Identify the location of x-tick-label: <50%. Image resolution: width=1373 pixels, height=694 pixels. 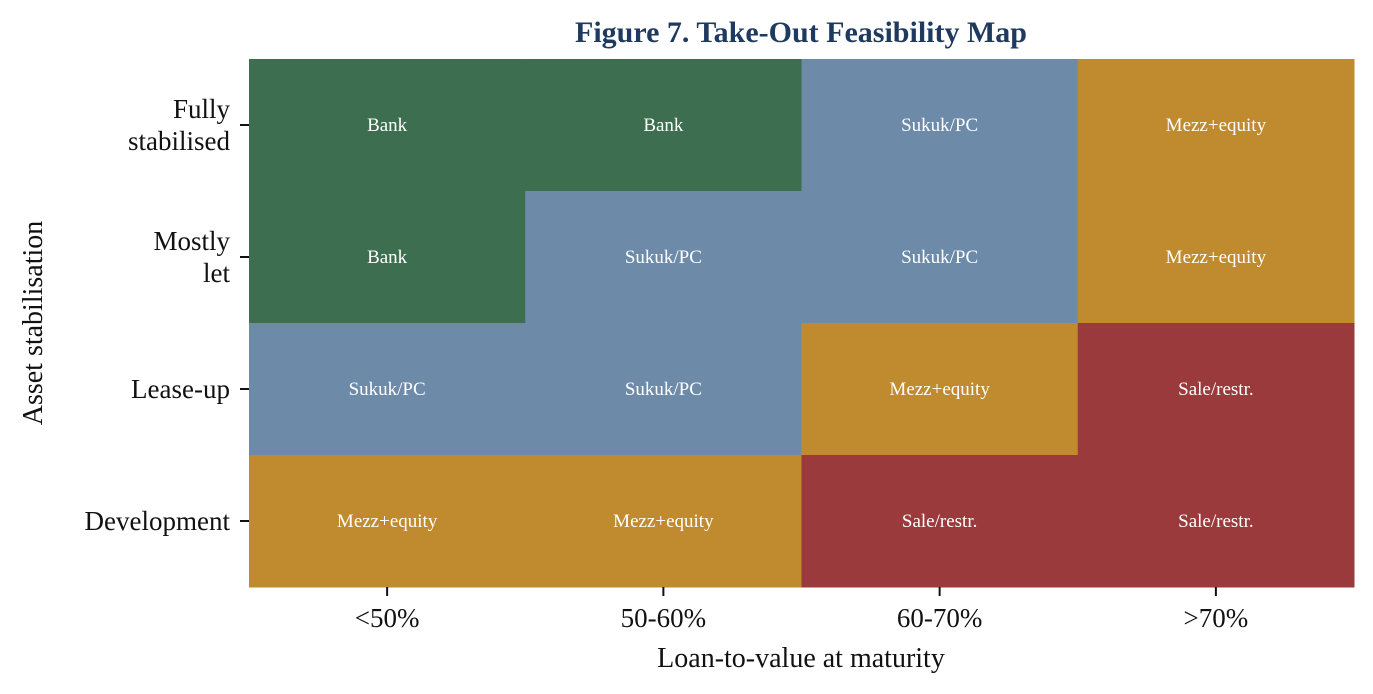
(387, 618).